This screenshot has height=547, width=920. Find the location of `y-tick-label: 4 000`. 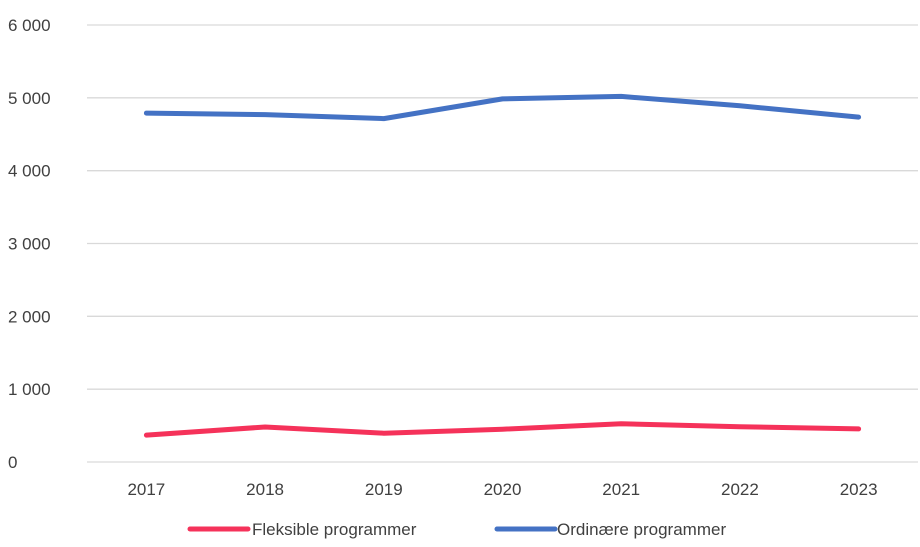

y-tick-label: 4 000 is located at coordinates (29, 171).